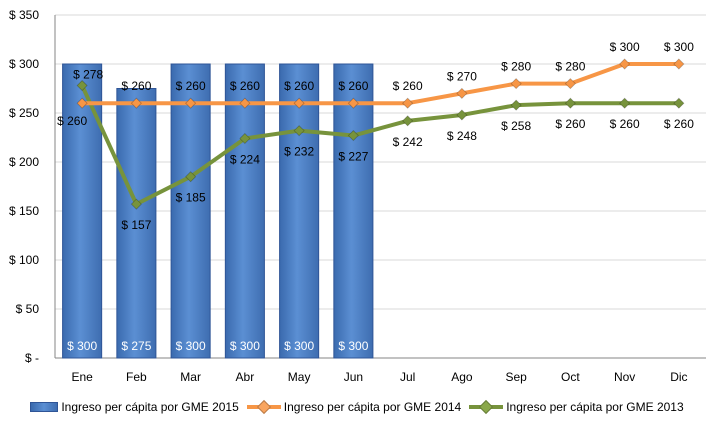  I want to click on x-tick-label: Feb, so click(136, 377).